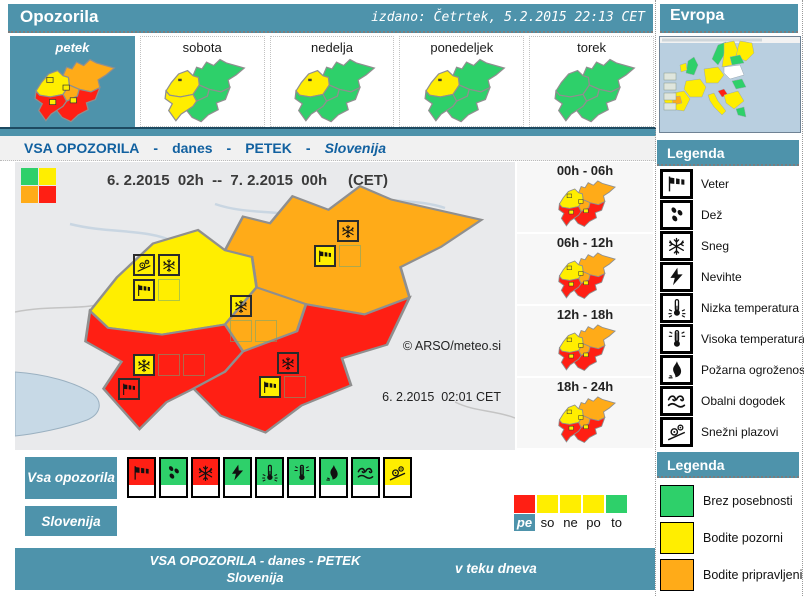 The image size is (804, 596). What do you see at coordinates (712, 214) in the screenshot?
I see `legend-item-label: Dež` at bounding box center [712, 214].